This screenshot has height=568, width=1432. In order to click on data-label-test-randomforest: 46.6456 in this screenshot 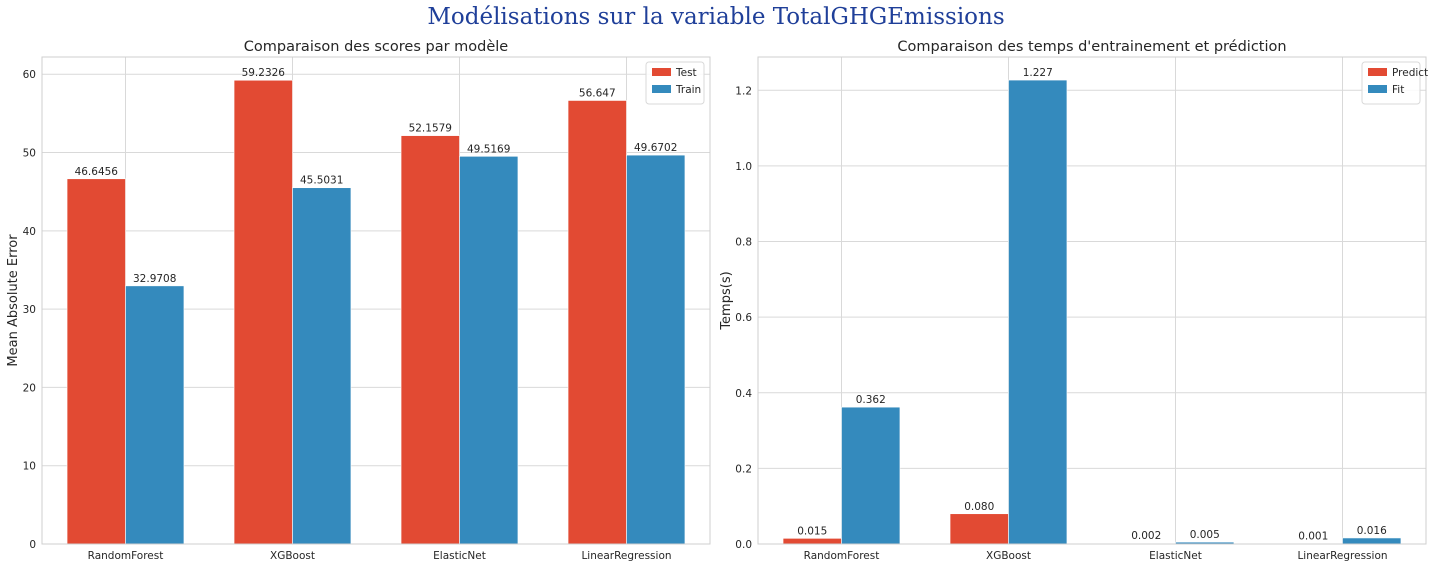, I will do `click(97, 172)`.